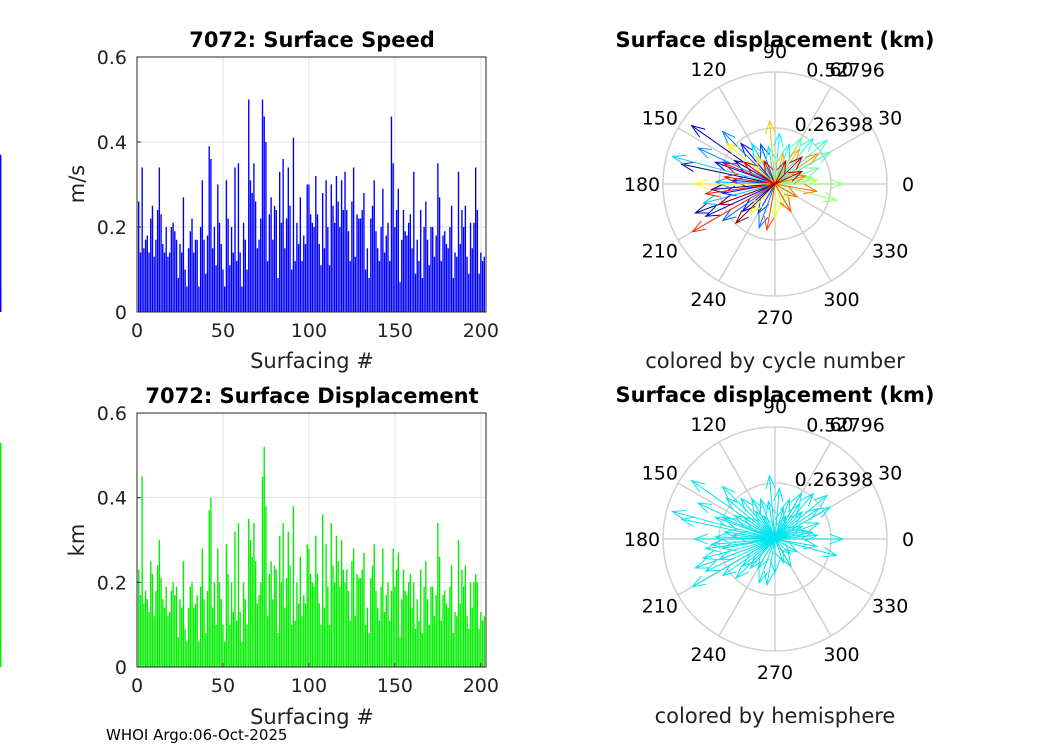  I want to click on polar-ring, so click(775, 539).